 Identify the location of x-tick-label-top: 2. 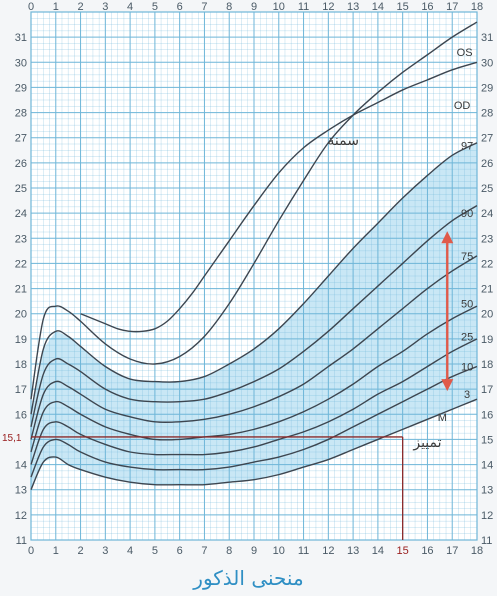
(80, 7).